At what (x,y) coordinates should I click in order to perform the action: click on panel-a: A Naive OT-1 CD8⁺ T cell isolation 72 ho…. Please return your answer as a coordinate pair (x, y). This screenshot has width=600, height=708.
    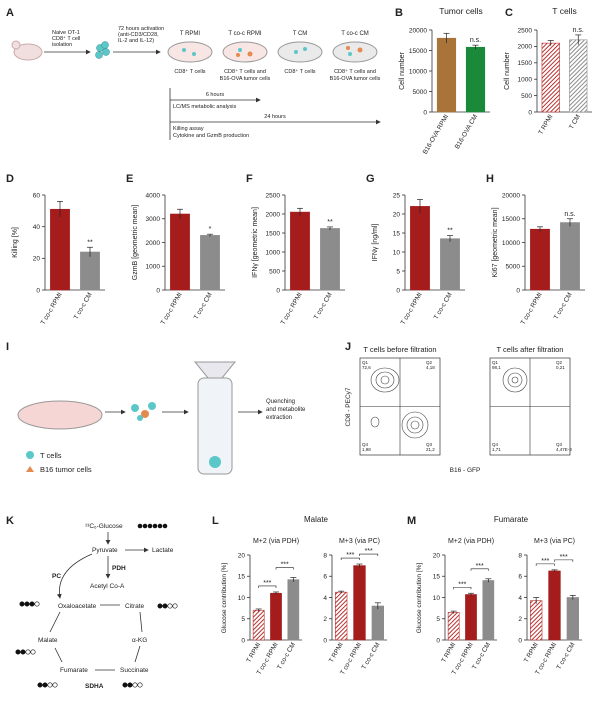
    Looking at the image, I should click on (193, 73).